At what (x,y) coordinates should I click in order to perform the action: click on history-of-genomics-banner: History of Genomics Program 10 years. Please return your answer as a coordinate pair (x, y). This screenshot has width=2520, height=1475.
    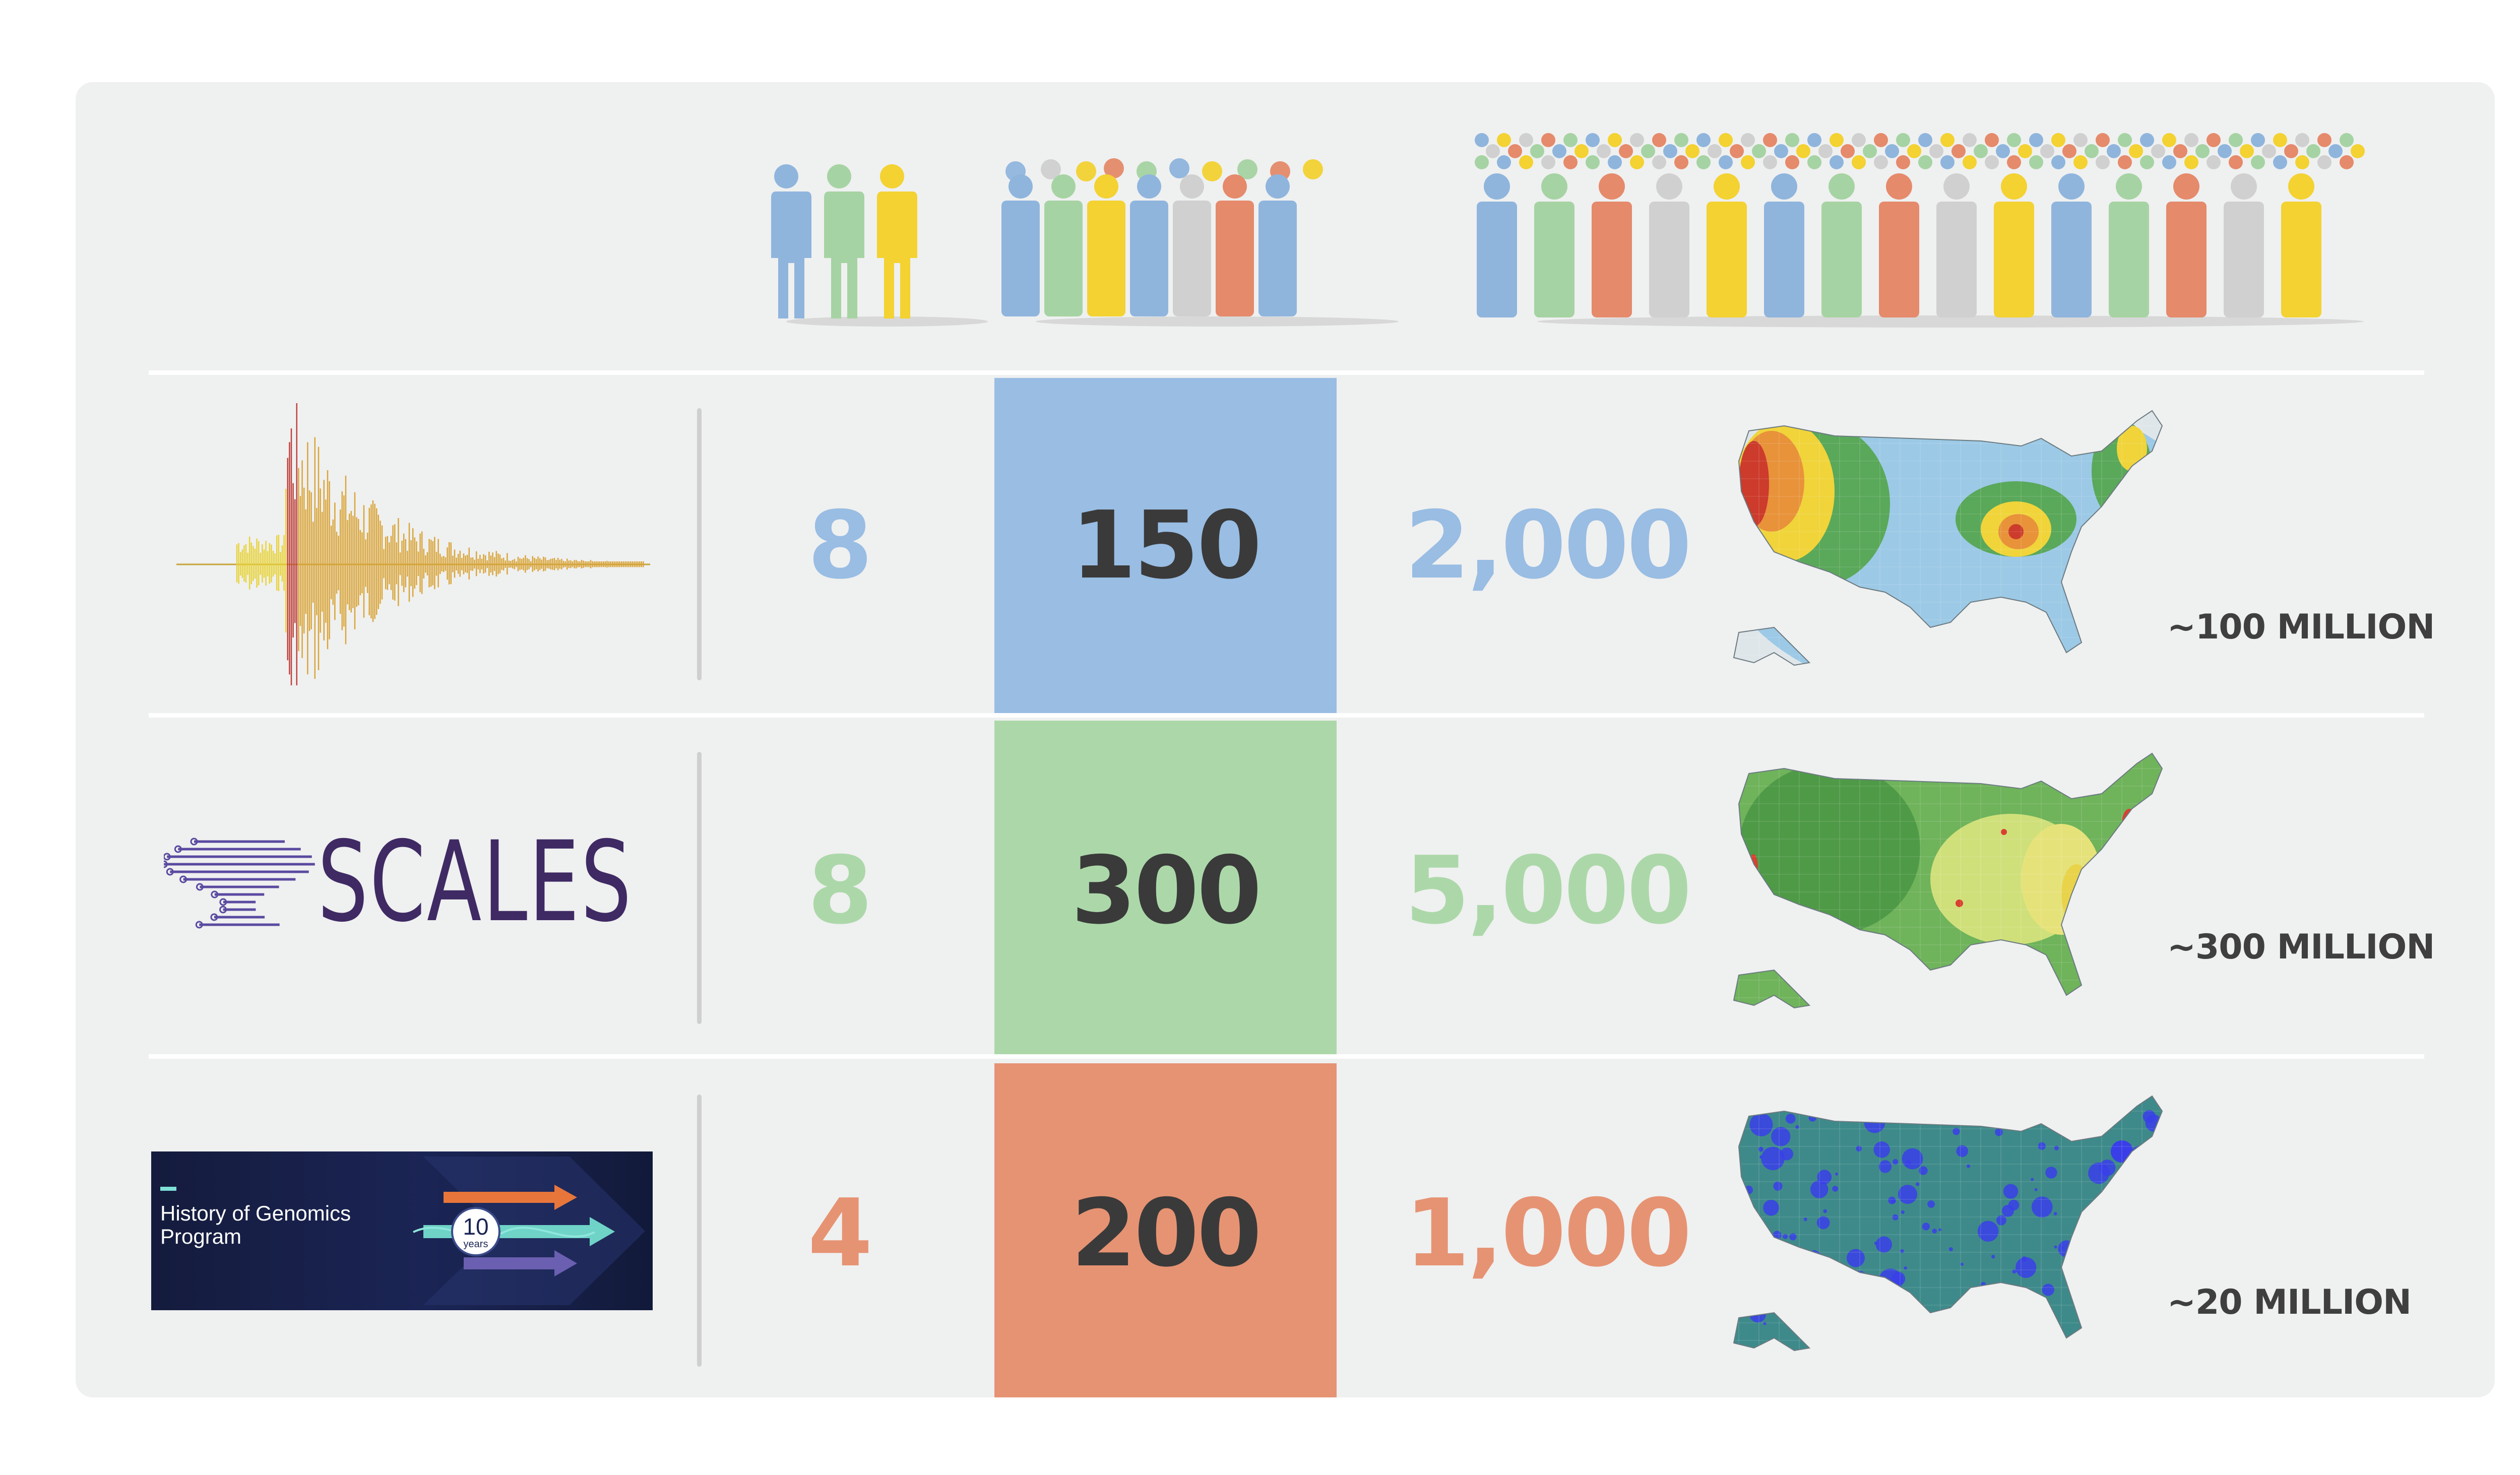
    Looking at the image, I should click on (402, 1231).